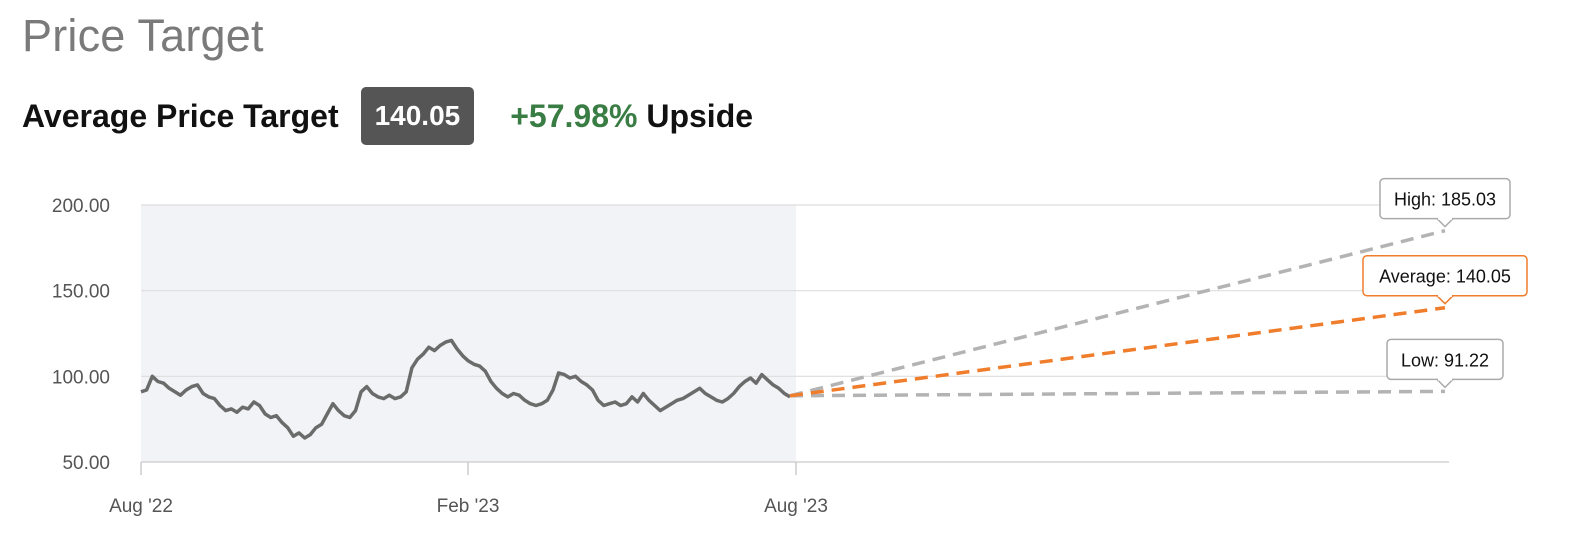 The image size is (1570, 540). What do you see at coordinates (700, 115) in the screenshot?
I see `upside-word: Upside` at bounding box center [700, 115].